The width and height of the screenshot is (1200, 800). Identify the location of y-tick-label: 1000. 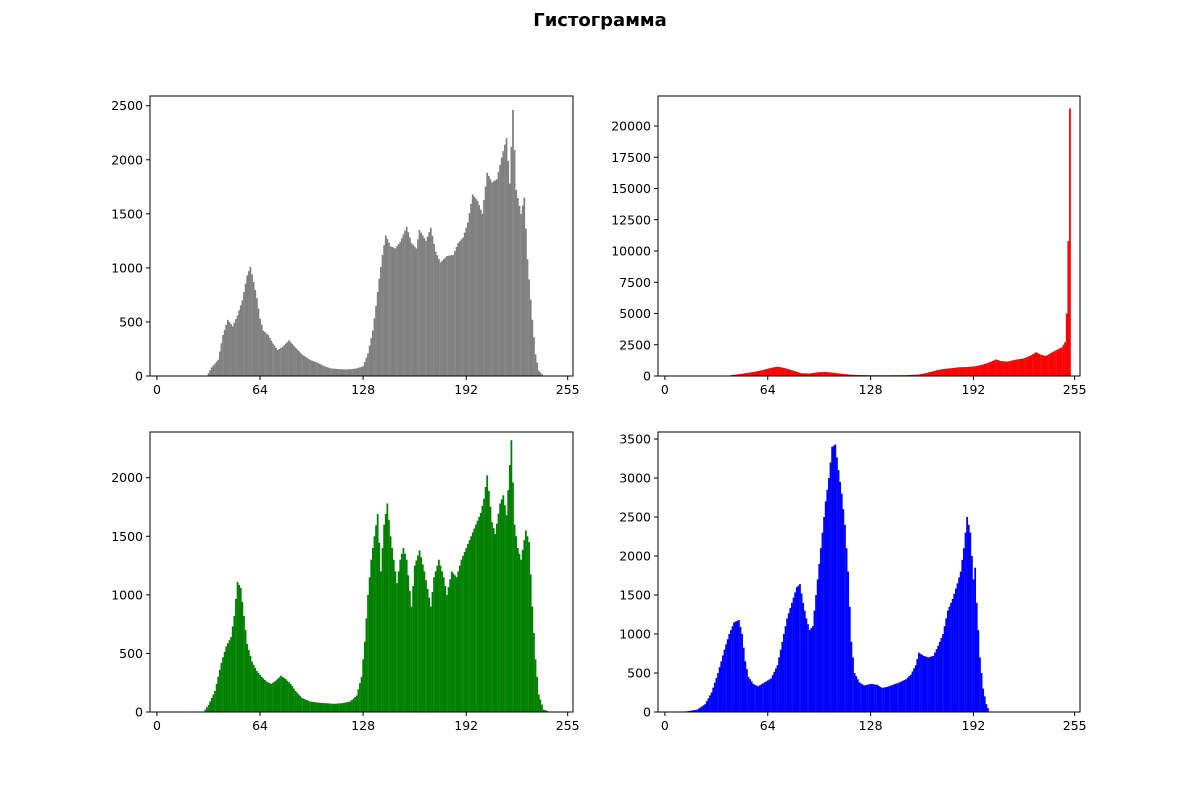
(635, 634).